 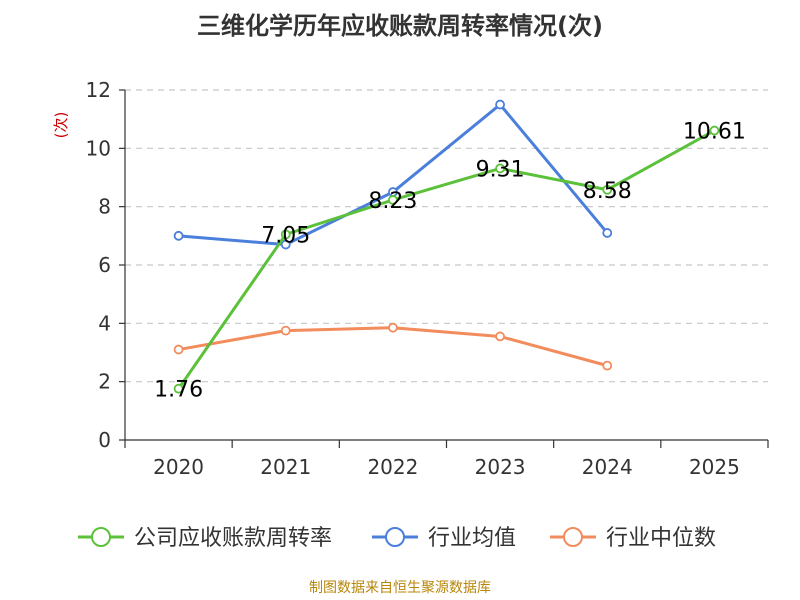 What do you see at coordinates (104, 207) in the screenshot?
I see `y-tick-label: 8` at bounding box center [104, 207].